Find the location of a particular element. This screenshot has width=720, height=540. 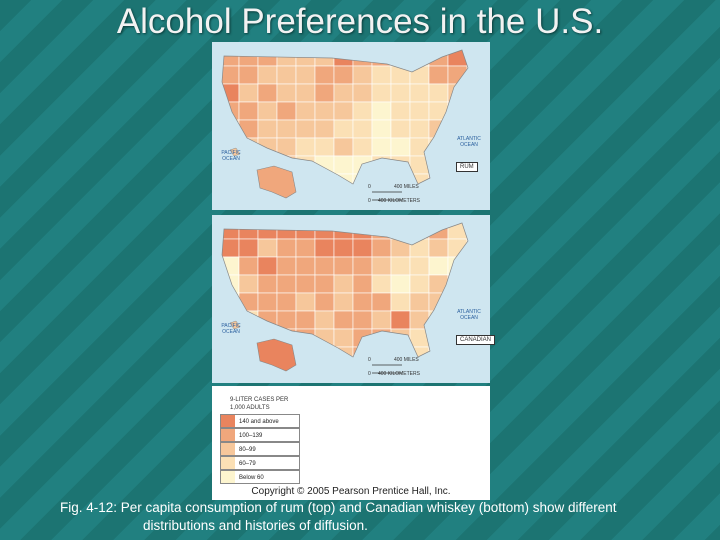

legend-label: Below 60 is located at coordinates (251, 478).